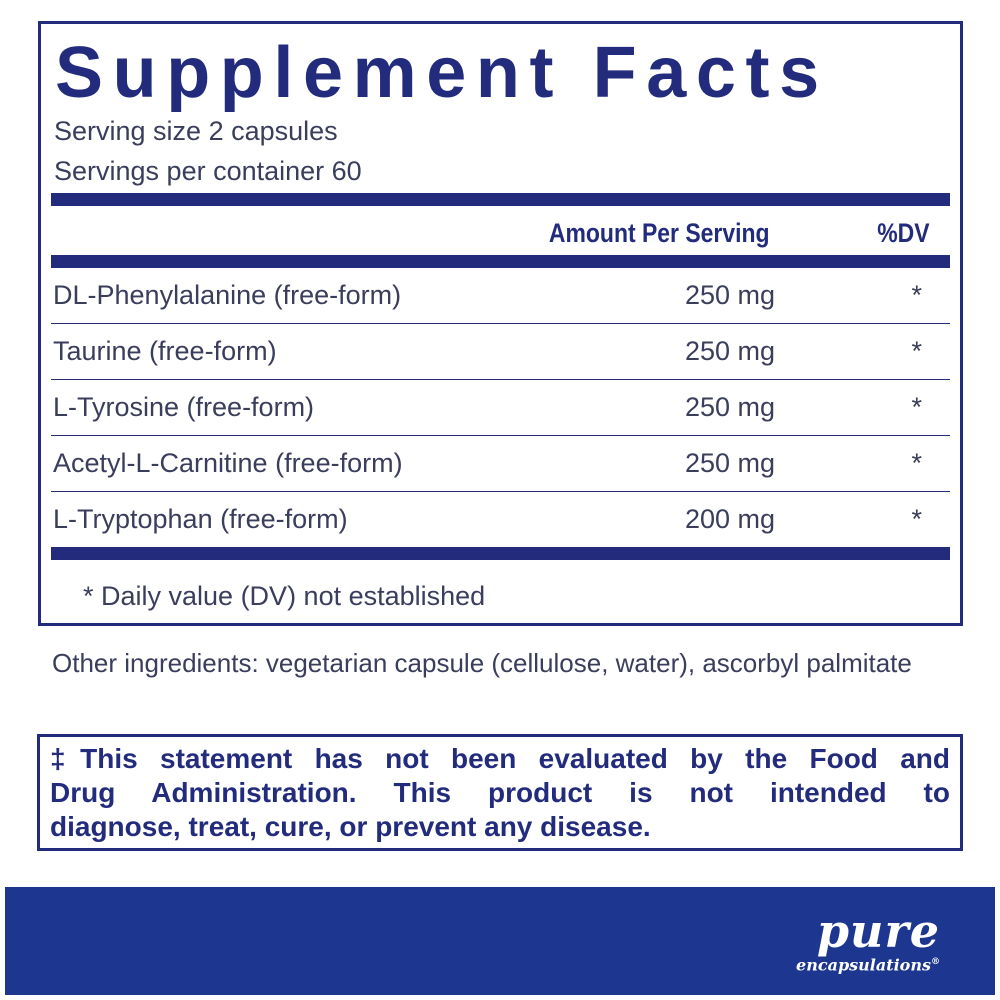  What do you see at coordinates (165, 351) in the screenshot?
I see `ingredient-name: Taurine (free-form)` at bounding box center [165, 351].